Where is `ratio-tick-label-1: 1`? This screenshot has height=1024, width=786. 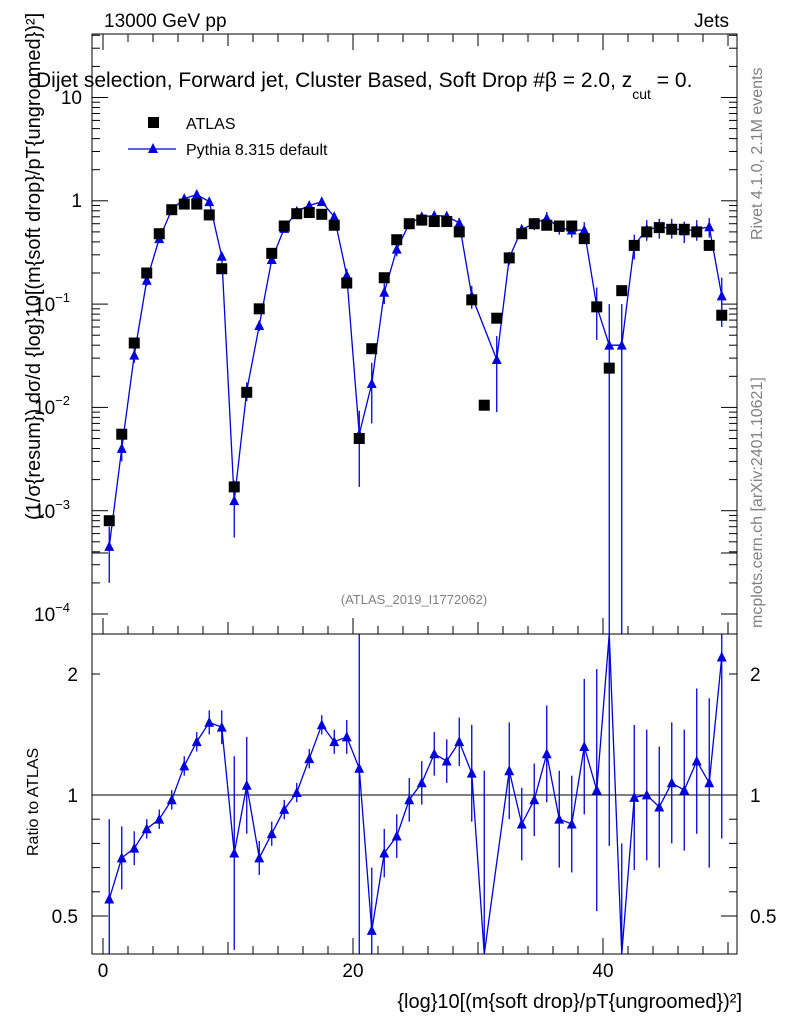
ratio-tick-label-1: 1 is located at coordinates (72, 796).